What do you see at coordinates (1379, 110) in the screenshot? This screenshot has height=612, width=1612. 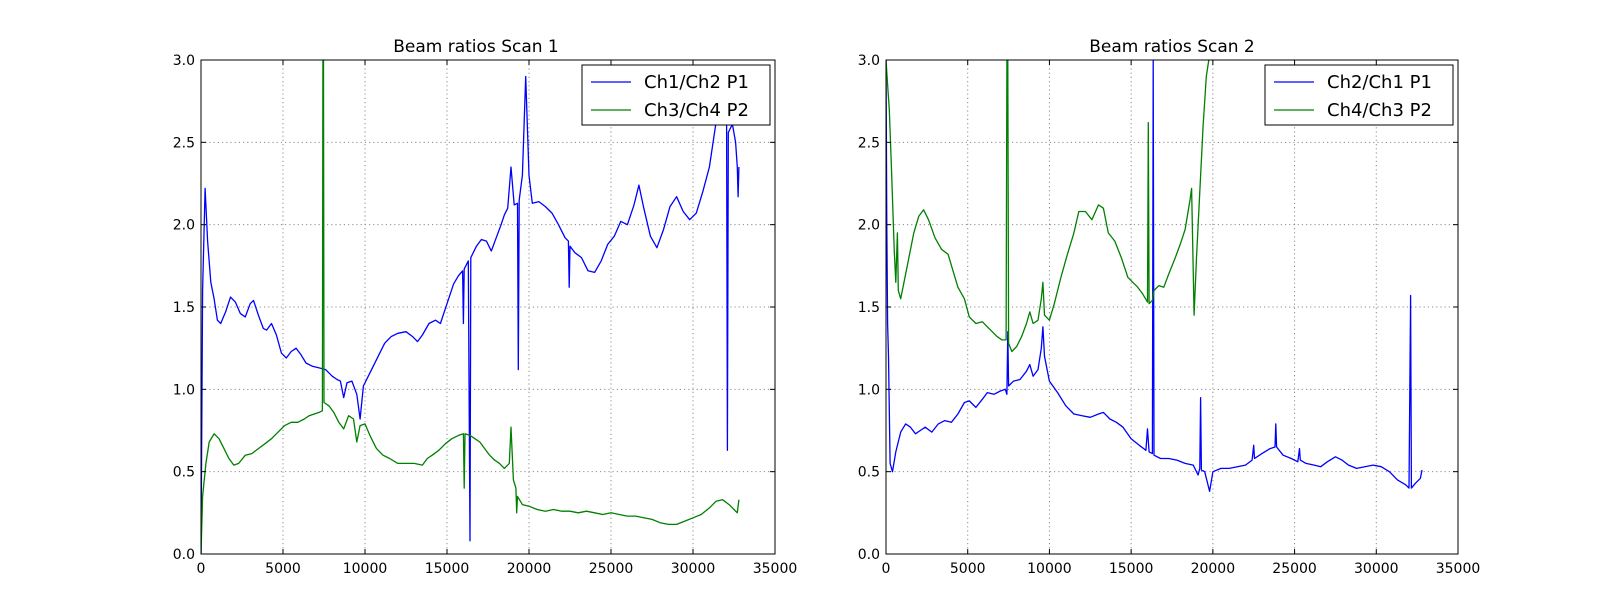 I see `legend-label: Ch4/Ch3 P2` at bounding box center [1379, 110].